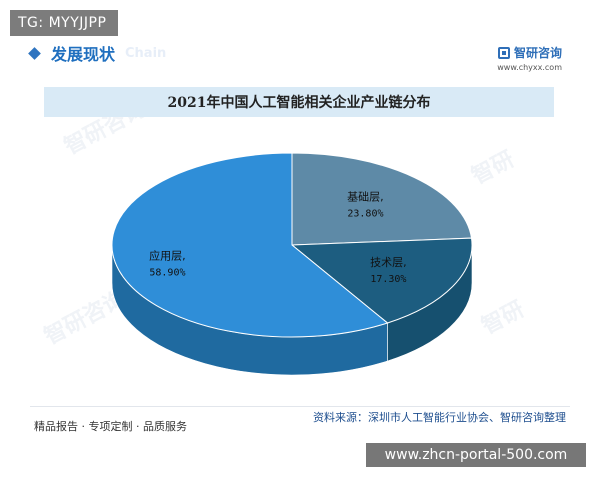 Image resolution: width=600 pixels, height=480 pixels. What do you see at coordinates (503, 52) in the screenshot?
I see `brand-logo-icon` at bounding box center [503, 52].